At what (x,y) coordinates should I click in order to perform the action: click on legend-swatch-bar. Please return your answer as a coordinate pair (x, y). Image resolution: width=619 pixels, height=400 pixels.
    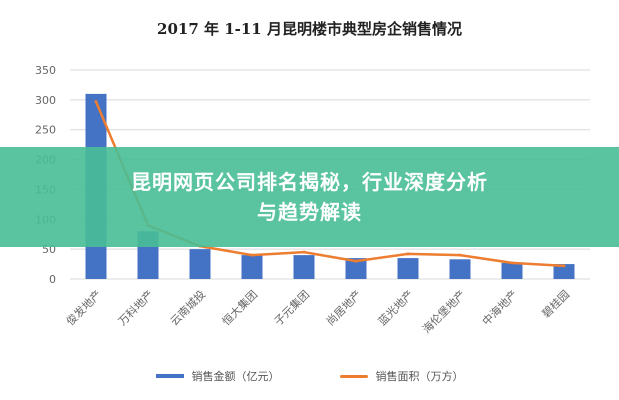
    Looking at the image, I should click on (169, 376).